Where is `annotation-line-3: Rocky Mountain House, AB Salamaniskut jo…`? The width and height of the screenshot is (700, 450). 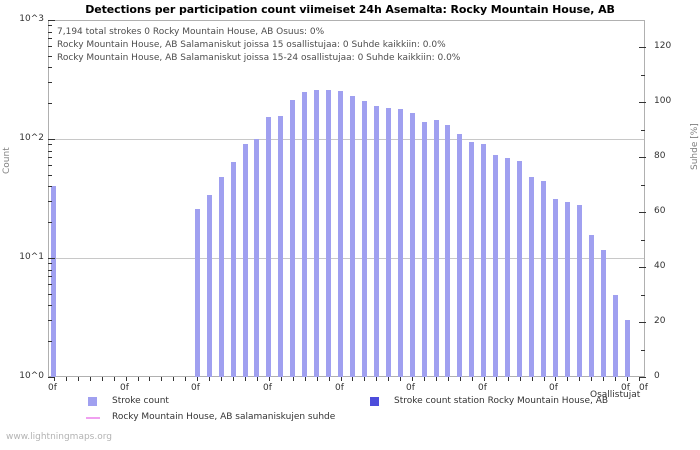 annotation-line-3: Rocky Mountain House, AB Salamaniskut jo… is located at coordinates (259, 58).